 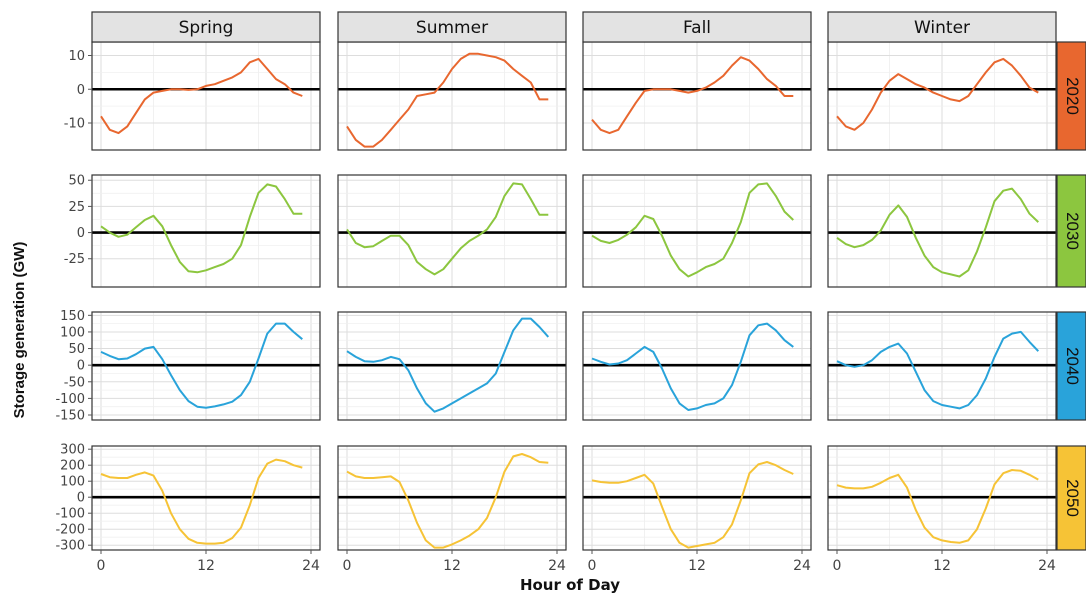 I want to click on panel-2030-fall, so click(x=697, y=231).